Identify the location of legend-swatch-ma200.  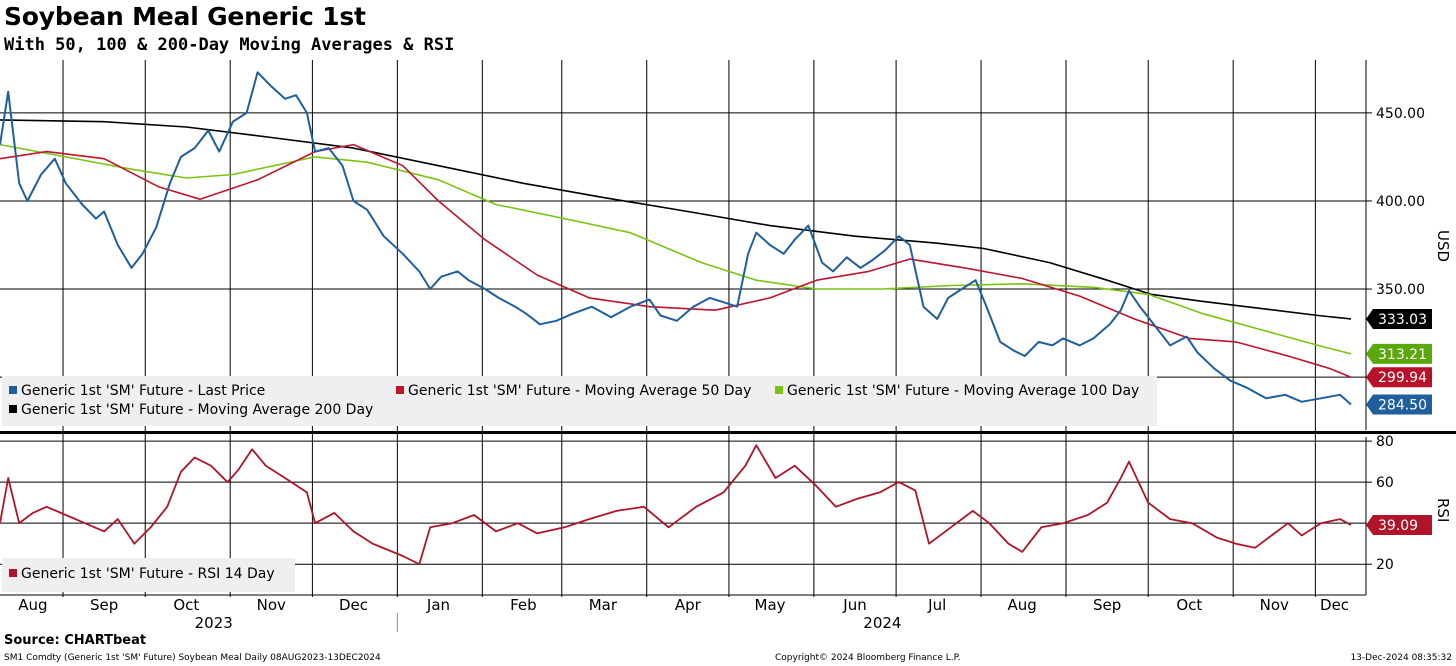
(13, 409).